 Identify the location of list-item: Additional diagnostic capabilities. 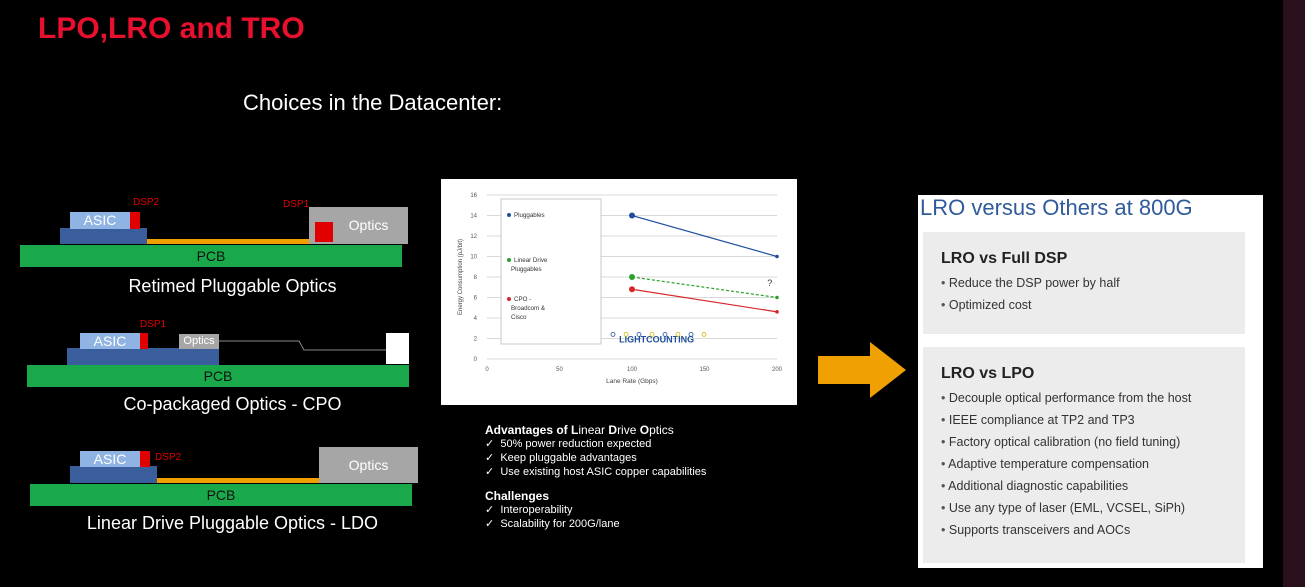
(1093, 486).